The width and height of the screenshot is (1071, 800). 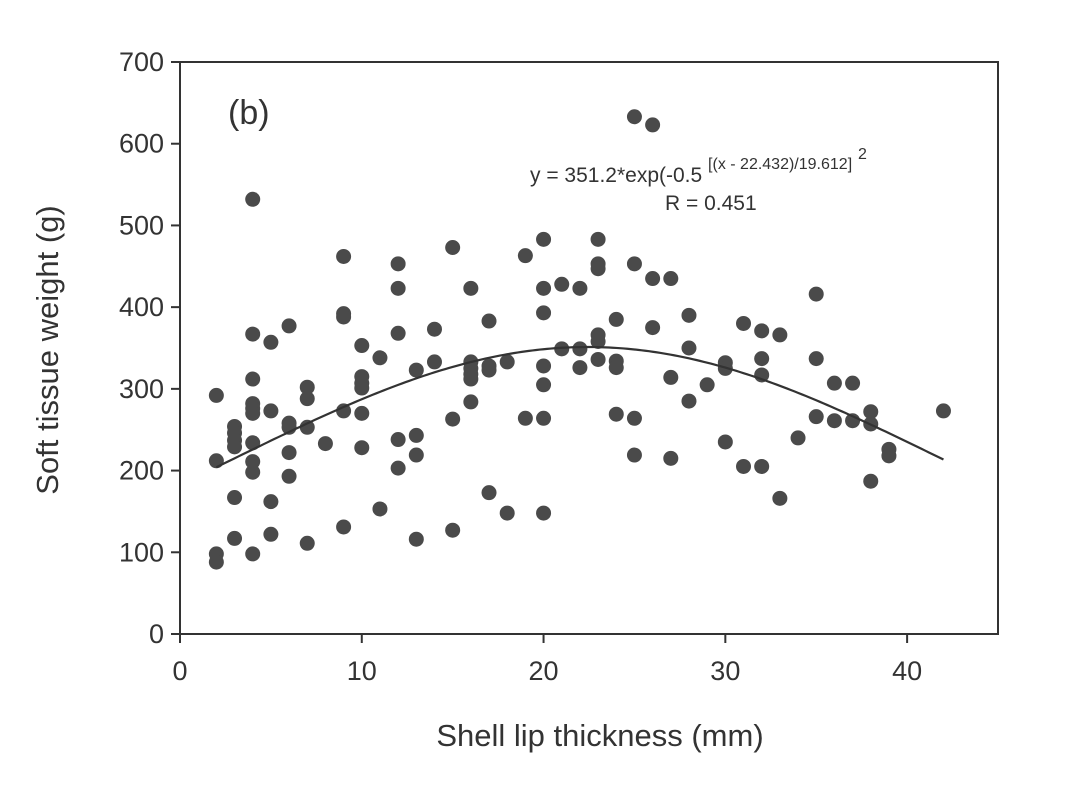 What do you see at coordinates (907, 671) in the screenshot?
I see `x-tick-label: 40` at bounding box center [907, 671].